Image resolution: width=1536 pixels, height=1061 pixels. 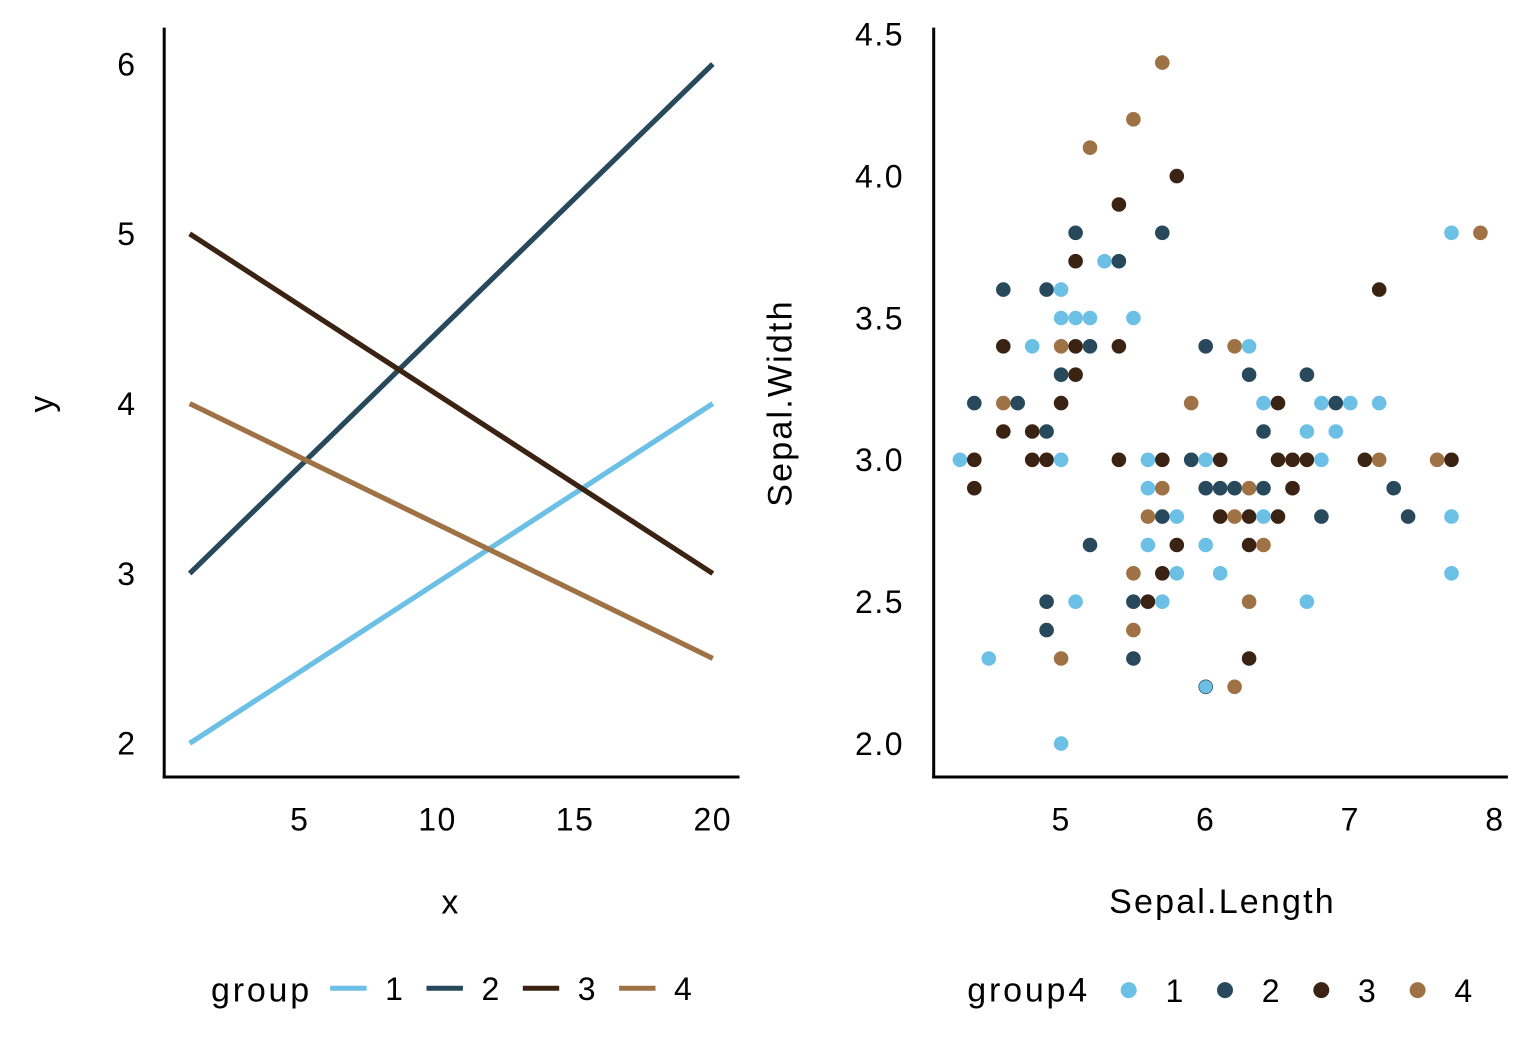 What do you see at coordinates (450, 902) in the screenshot?
I see `svg-text: x` at bounding box center [450, 902].